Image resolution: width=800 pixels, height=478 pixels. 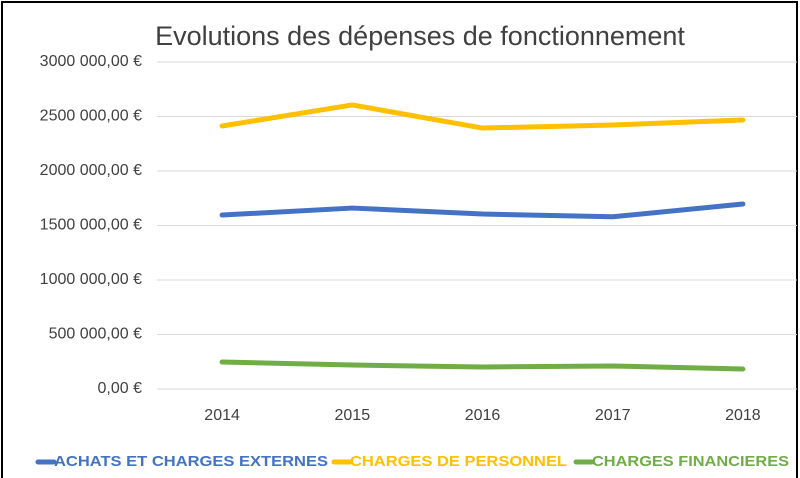 I want to click on x-tick-label: 2016, so click(x=483, y=415).